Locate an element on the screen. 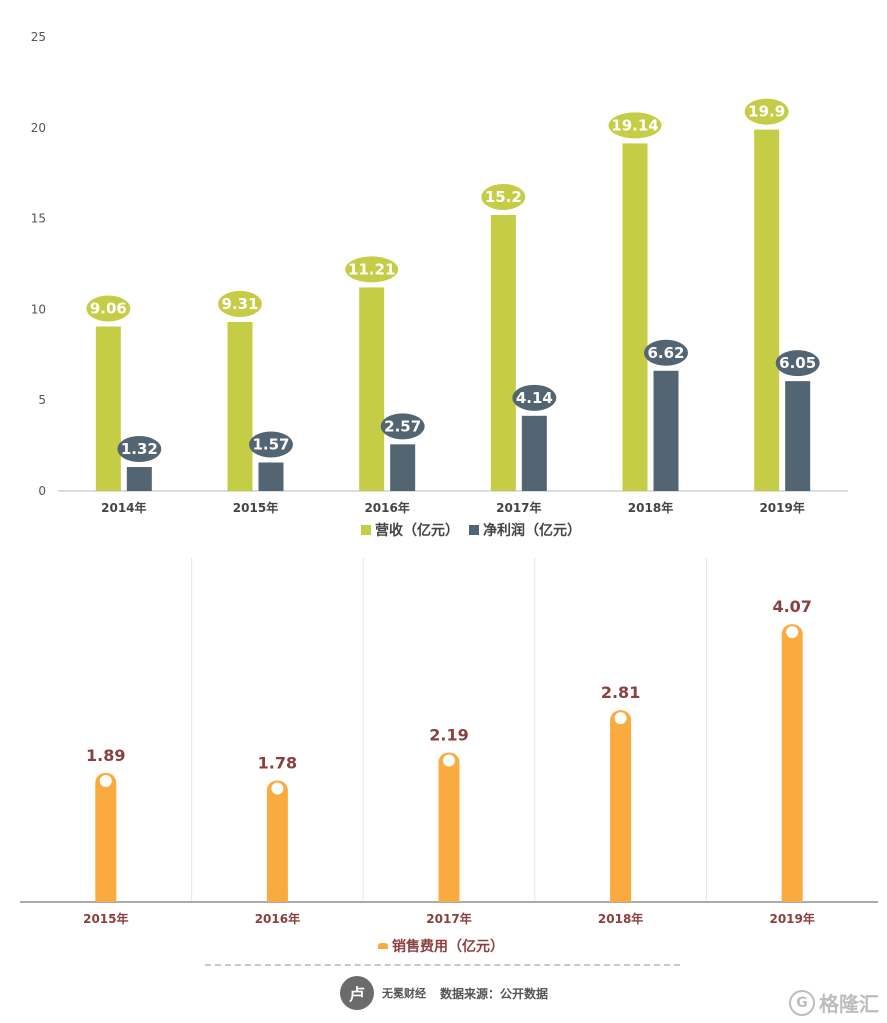  legend-swatch-profit is located at coordinates (474, 530).